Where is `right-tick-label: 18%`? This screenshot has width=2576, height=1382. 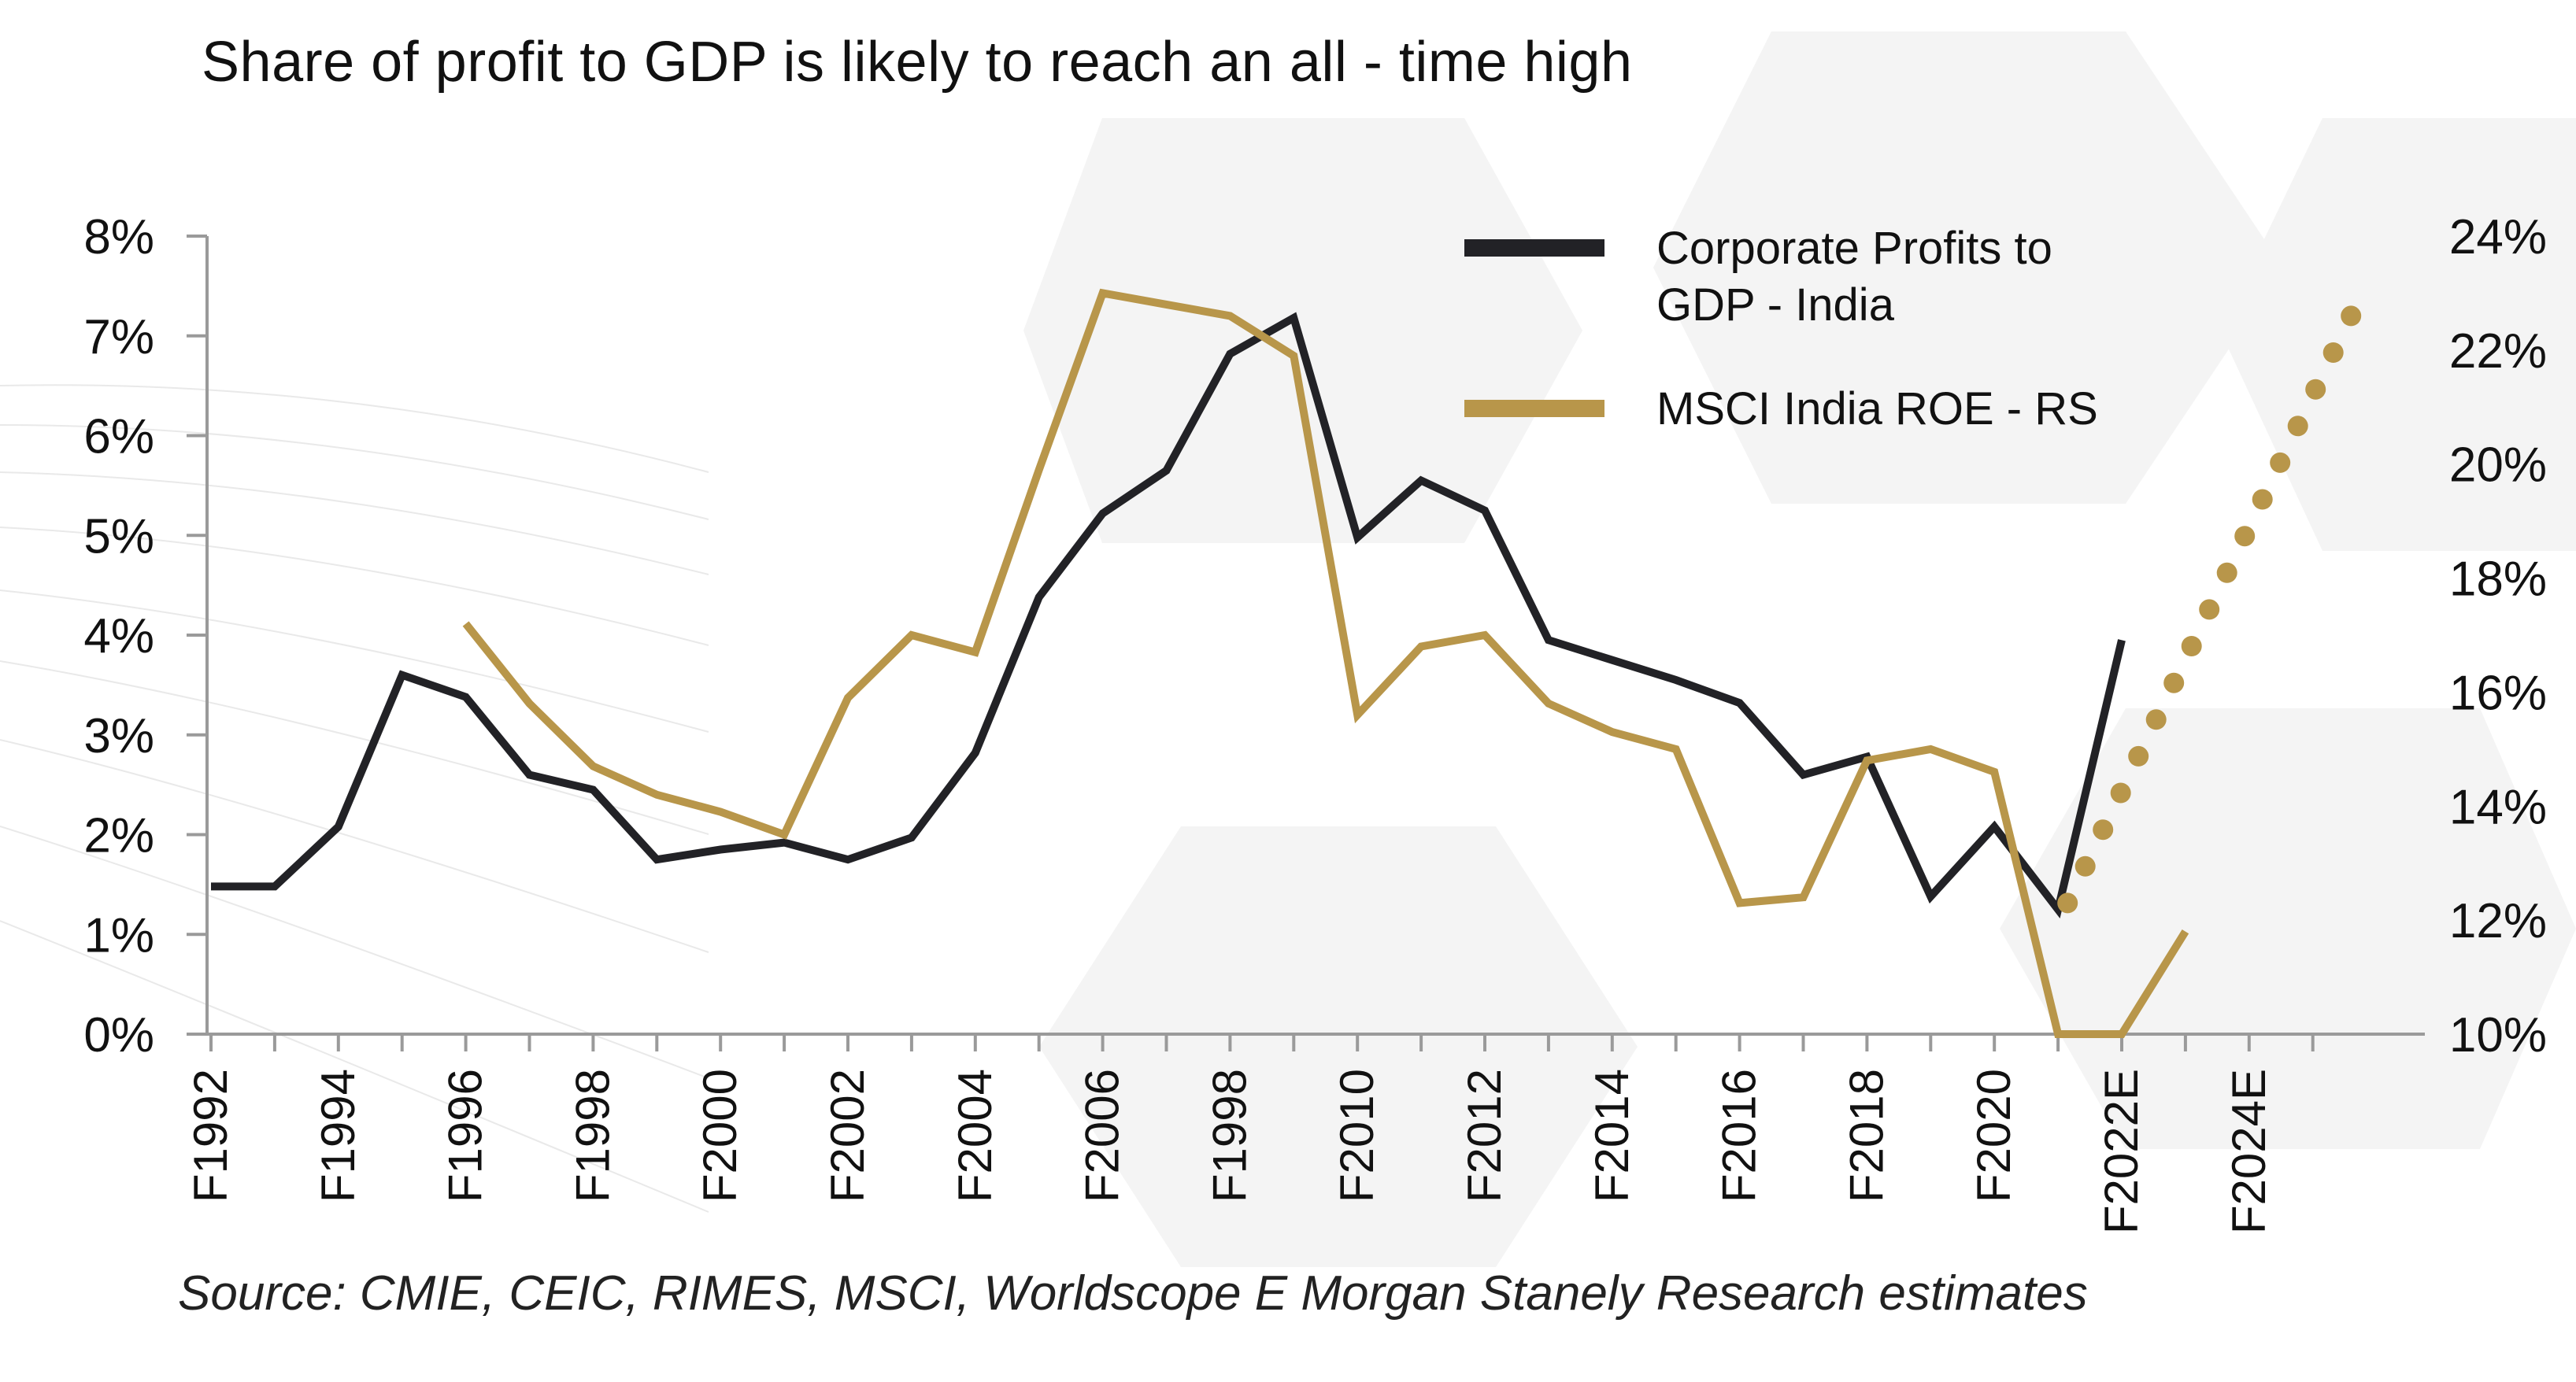
right-tick-label: 18% is located at coordinates (2498, 580).